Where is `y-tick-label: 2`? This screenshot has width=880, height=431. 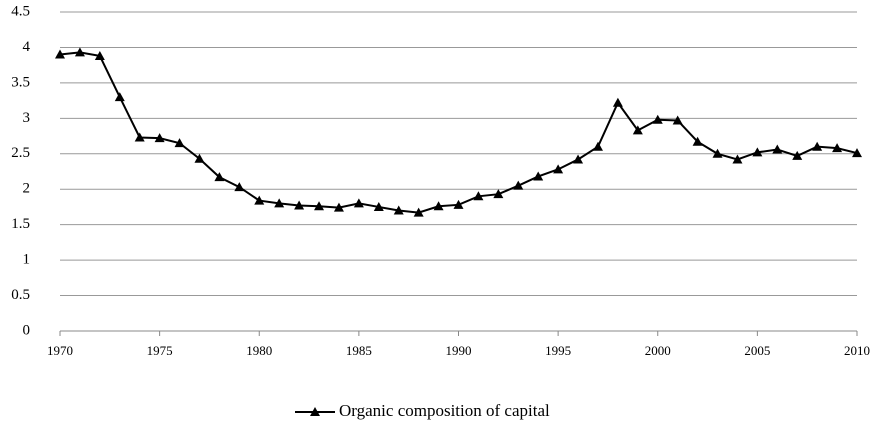
y-tick-label: 2 is located at coordinates (27, 189).